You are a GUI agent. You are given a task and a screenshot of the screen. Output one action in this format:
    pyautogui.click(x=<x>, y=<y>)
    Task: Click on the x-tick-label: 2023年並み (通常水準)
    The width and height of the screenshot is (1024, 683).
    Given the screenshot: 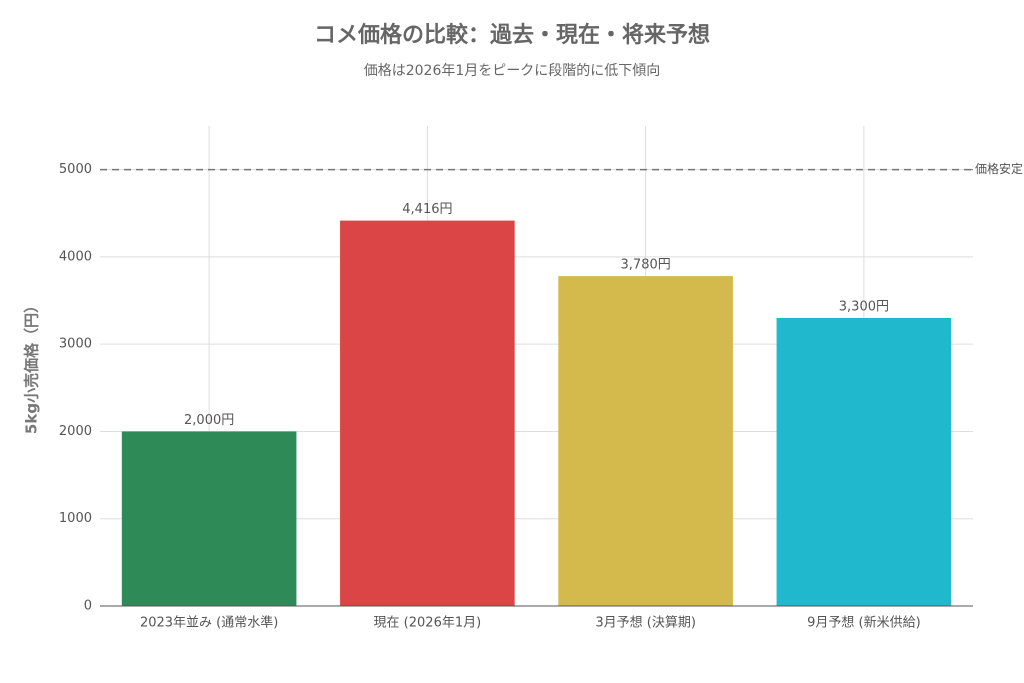 What is the action you would take?
    pyautogui.click(x=209, y=623)
    